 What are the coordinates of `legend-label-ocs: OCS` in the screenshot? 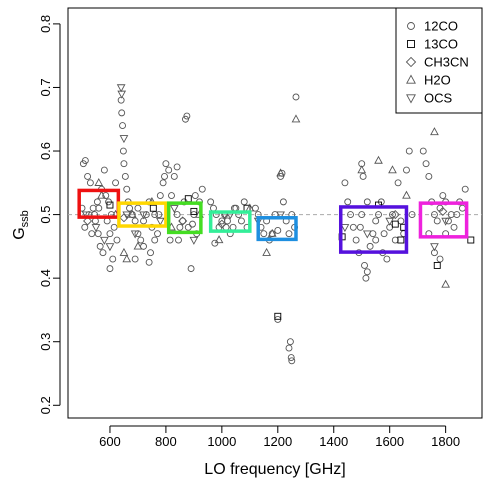 It's located at (438, 98).